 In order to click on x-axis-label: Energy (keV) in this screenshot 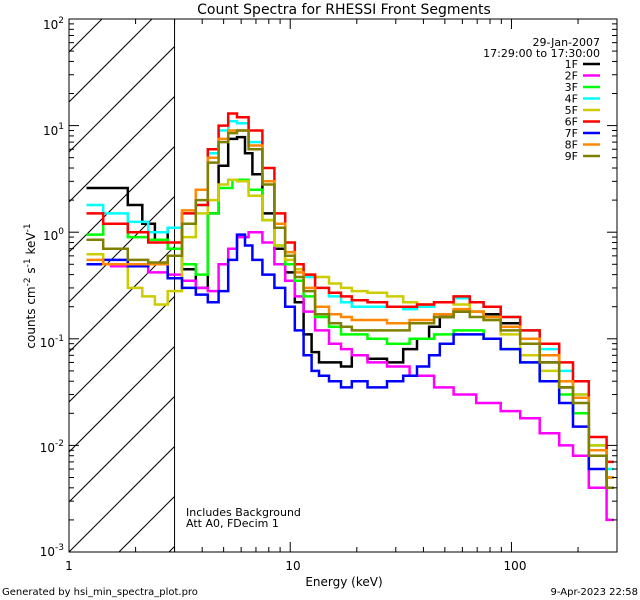, I will do `click(343, 582)`.